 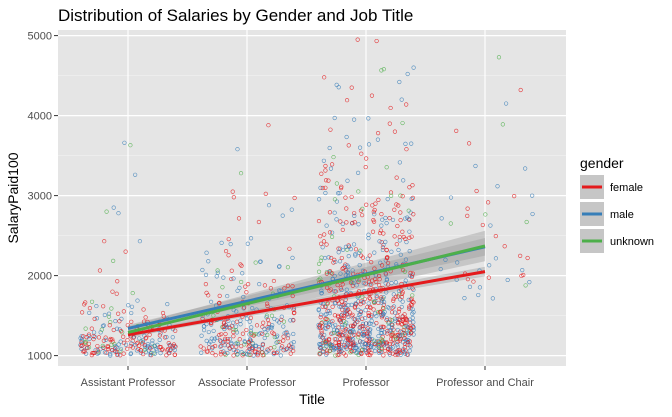 What do you see at coordinates (40, 37) in the screenshot?
I see `y-tick-label: 5000` at bounding box center [40, 37].